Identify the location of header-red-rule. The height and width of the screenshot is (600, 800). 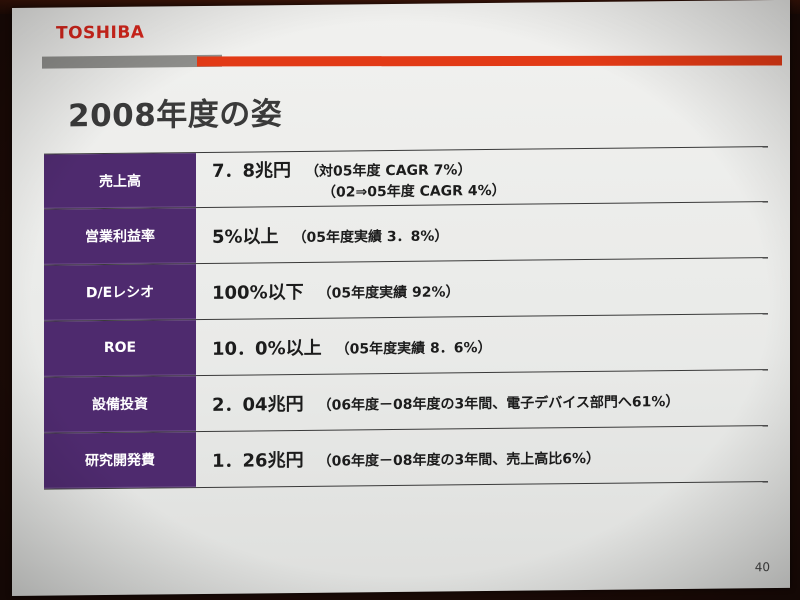
(489, 61).